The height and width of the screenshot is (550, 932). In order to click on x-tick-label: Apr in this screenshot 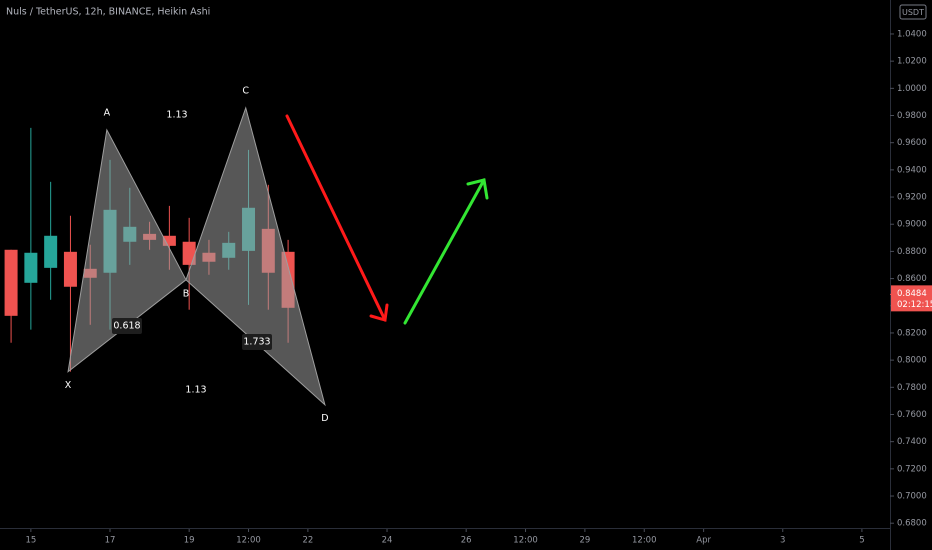, I will do `click(703, 541)`.